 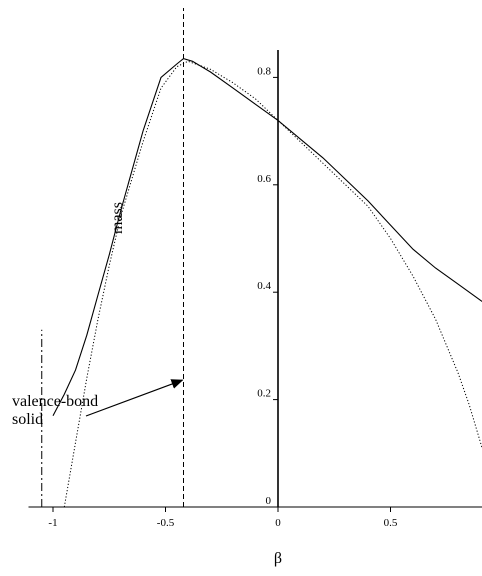 What do you see at coordinates (264, 179) in the screenshot?
I see `y-tick-label: 0.6` at bounding box center [264, 179].